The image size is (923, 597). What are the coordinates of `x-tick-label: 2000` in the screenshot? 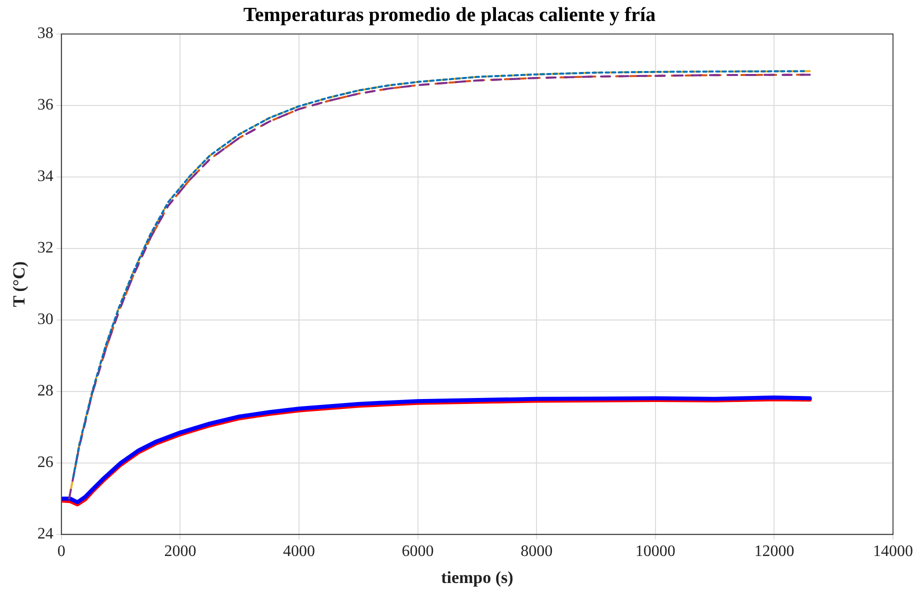 It's located at (180, 551).